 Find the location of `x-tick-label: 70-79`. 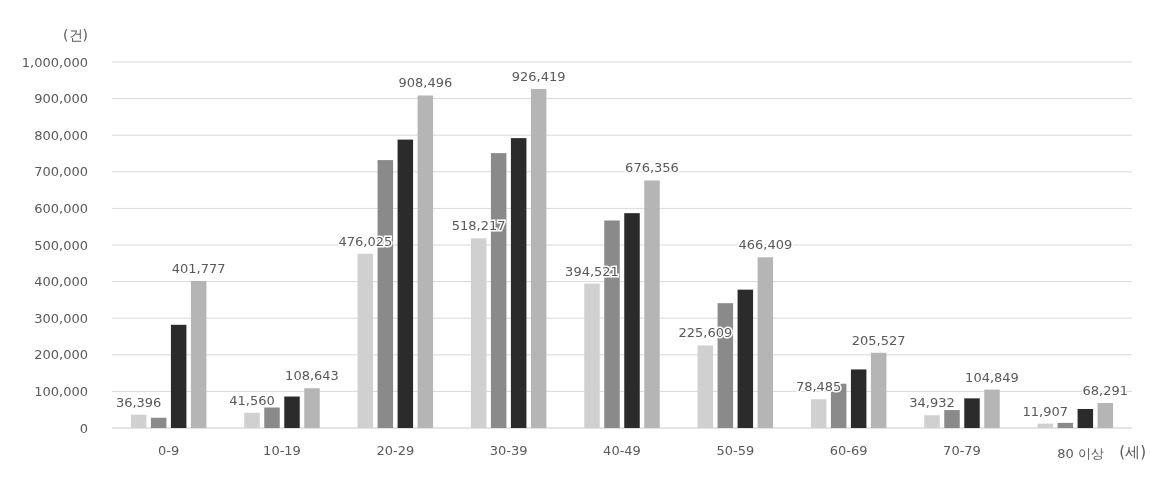

x-tick-label: 70-79 is located at coordinates (962, 450).